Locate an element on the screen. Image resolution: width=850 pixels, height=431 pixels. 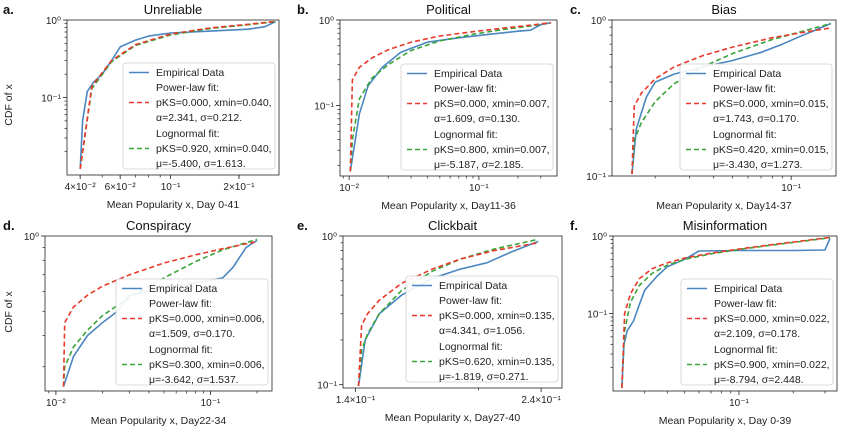
legend-powerlaw-params: pKS=0.000, xmin=0.015, is located at coordinates (771, 104).